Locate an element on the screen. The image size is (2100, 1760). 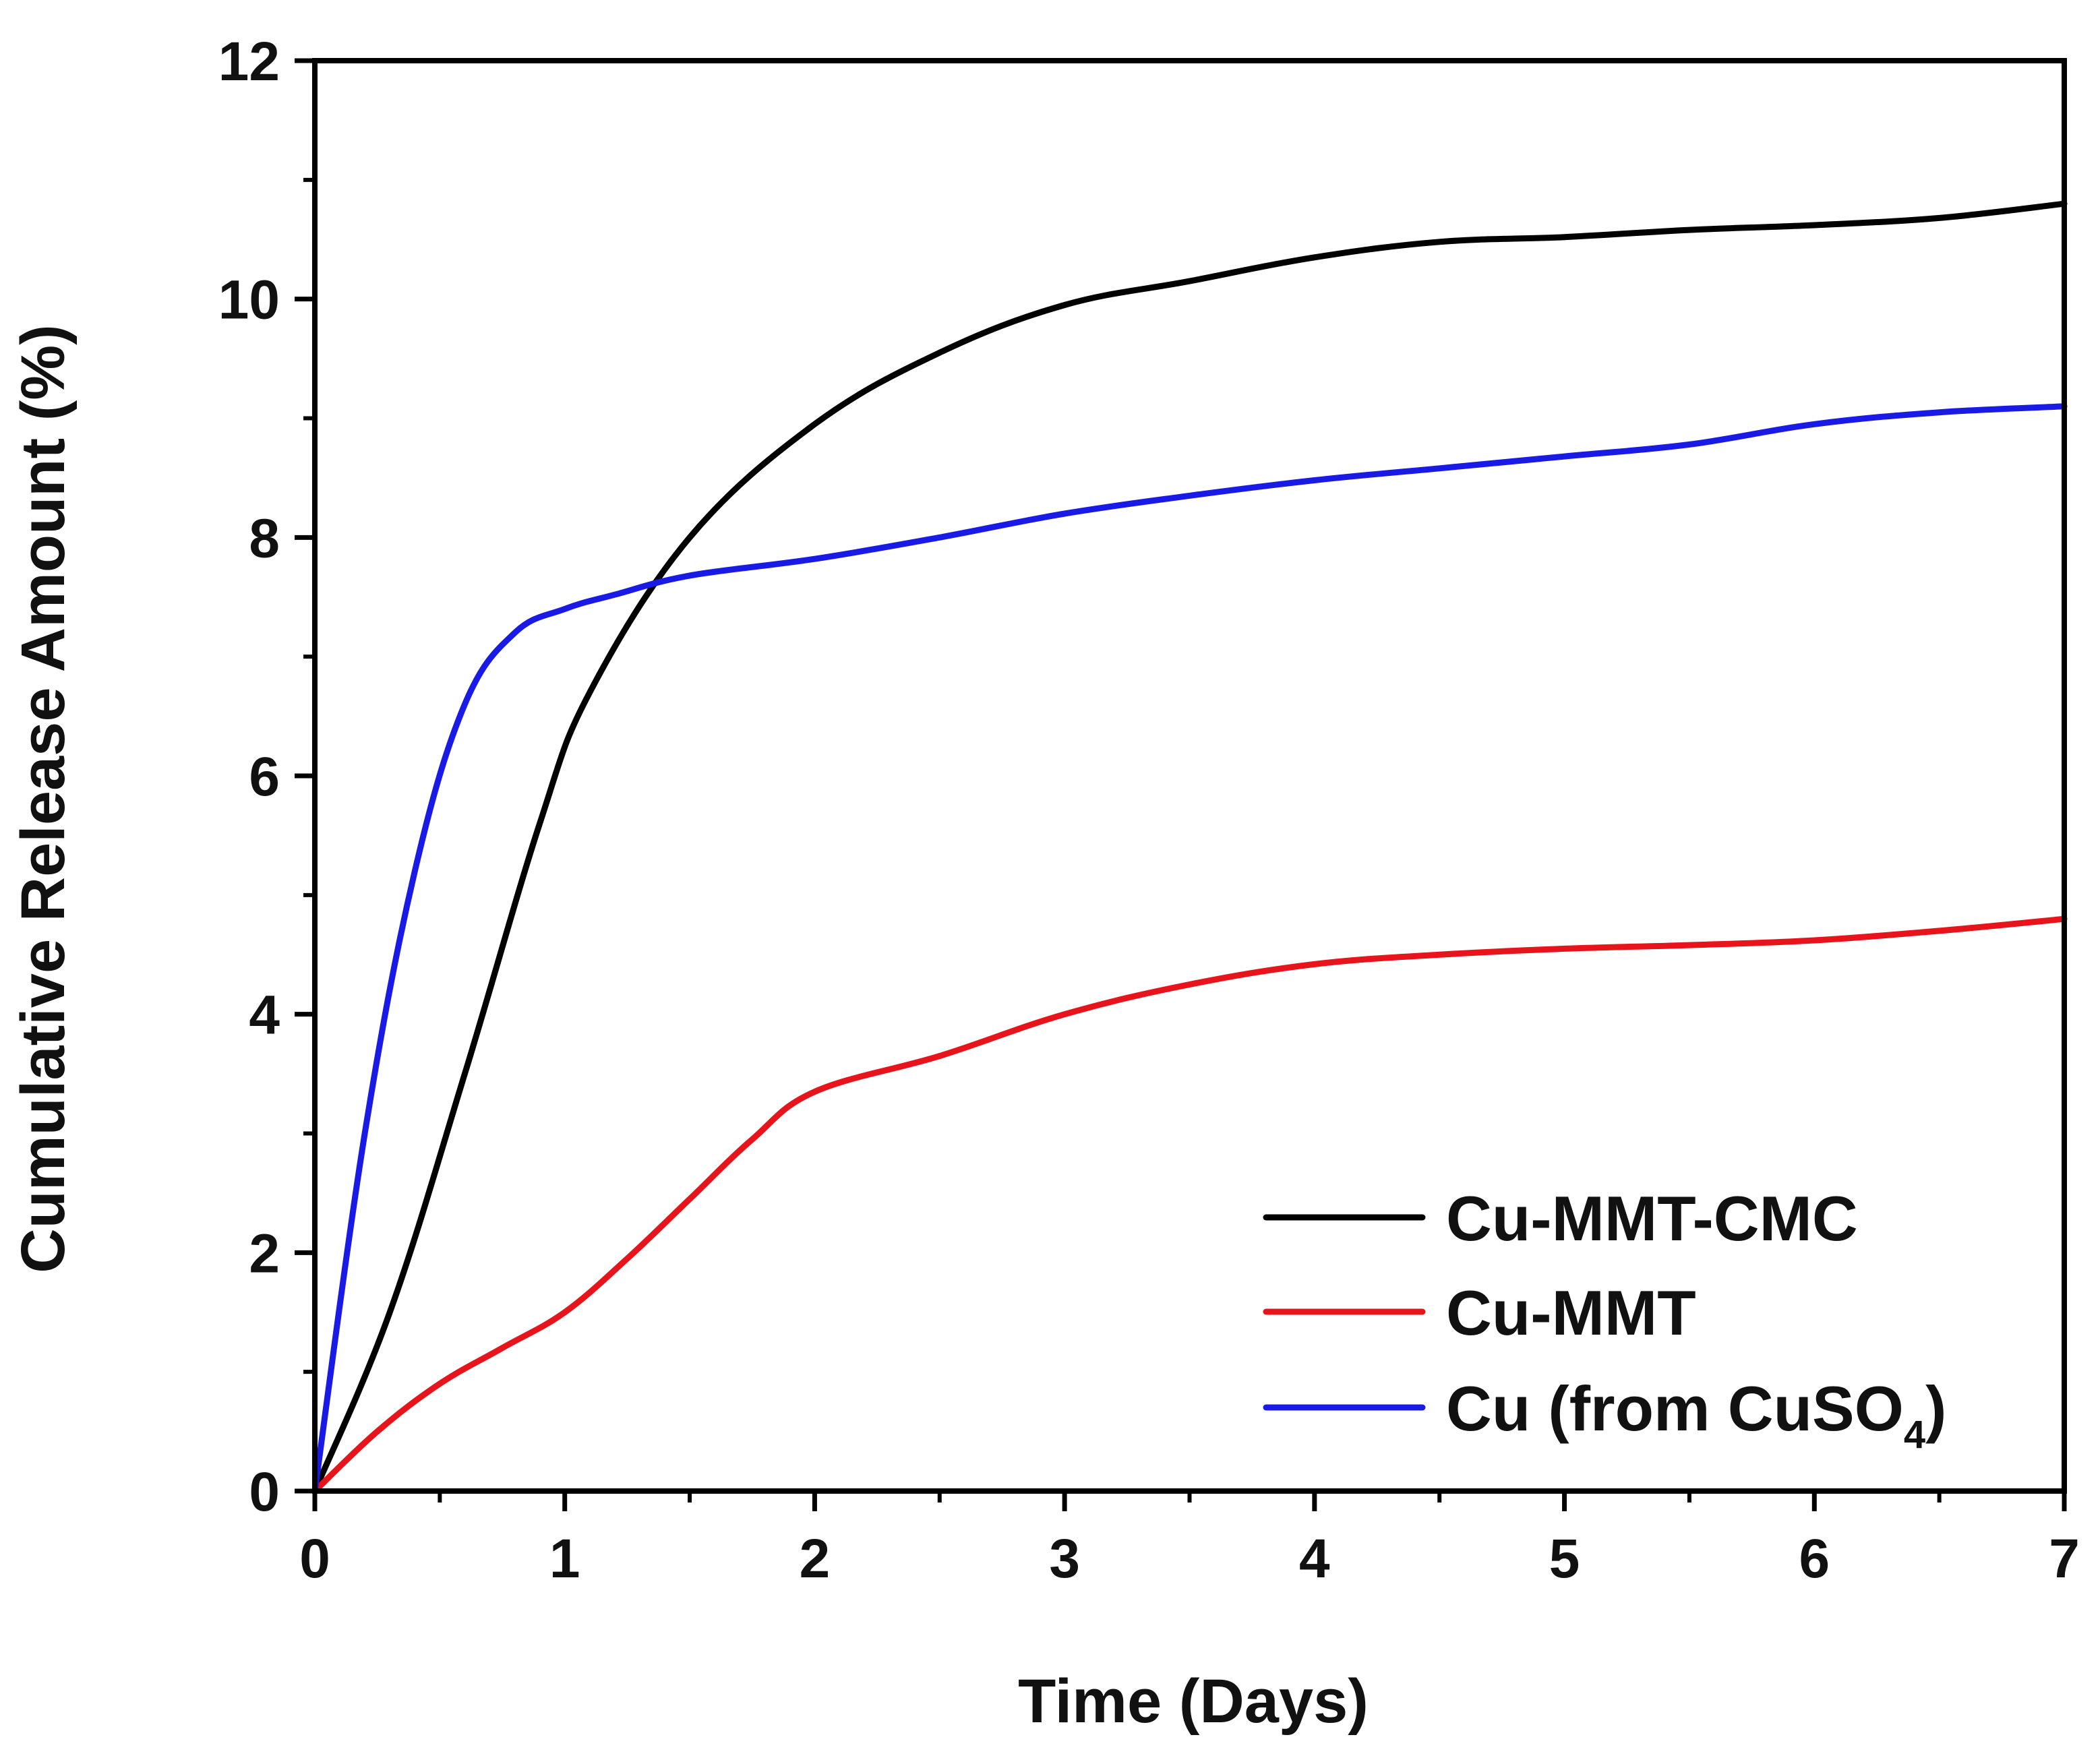
y-tick-label: 12 is located at coordinates (249, 62).